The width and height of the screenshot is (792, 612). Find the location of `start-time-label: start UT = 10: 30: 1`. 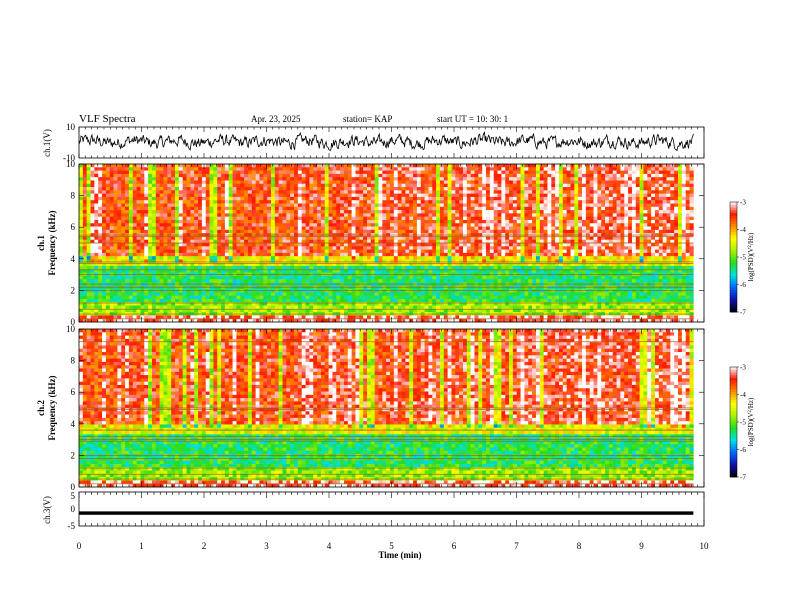

start-time-label: start UT = 10: 30: 1 is located at coordinates (472, 119).